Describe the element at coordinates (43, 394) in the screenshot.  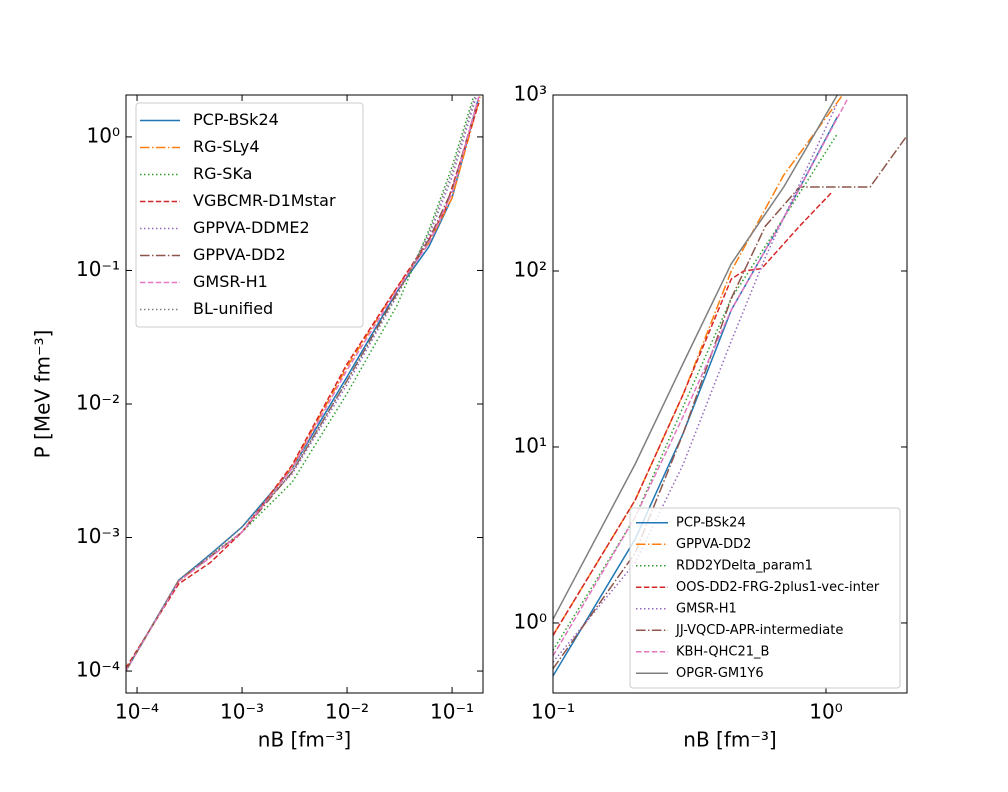
I see `y-axis-label: P [MeV fm⁻³]` at that location.